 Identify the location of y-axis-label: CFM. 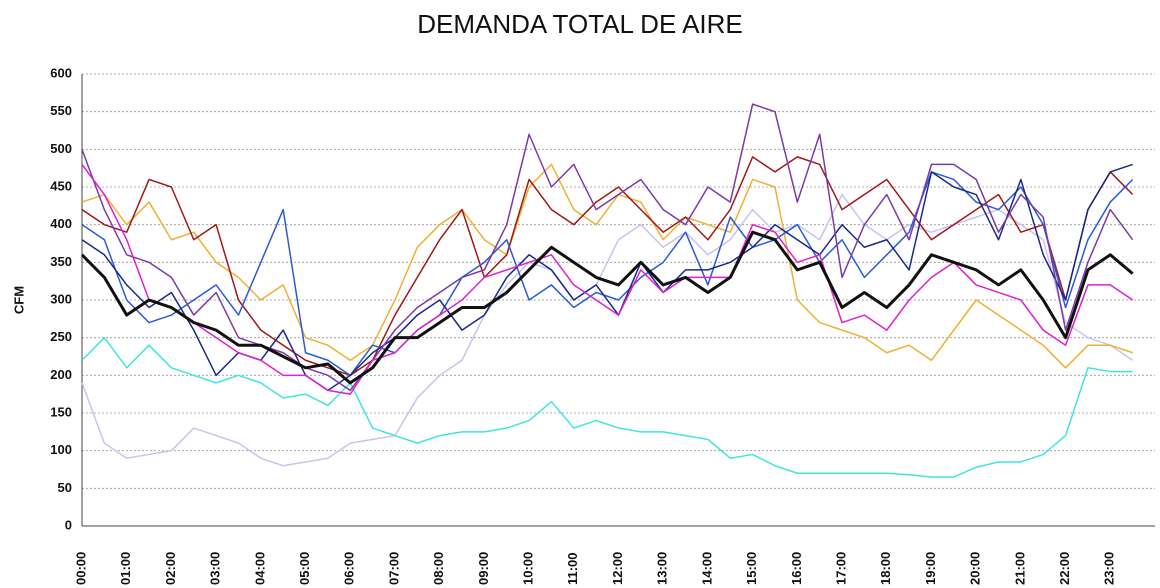
(18, 300).